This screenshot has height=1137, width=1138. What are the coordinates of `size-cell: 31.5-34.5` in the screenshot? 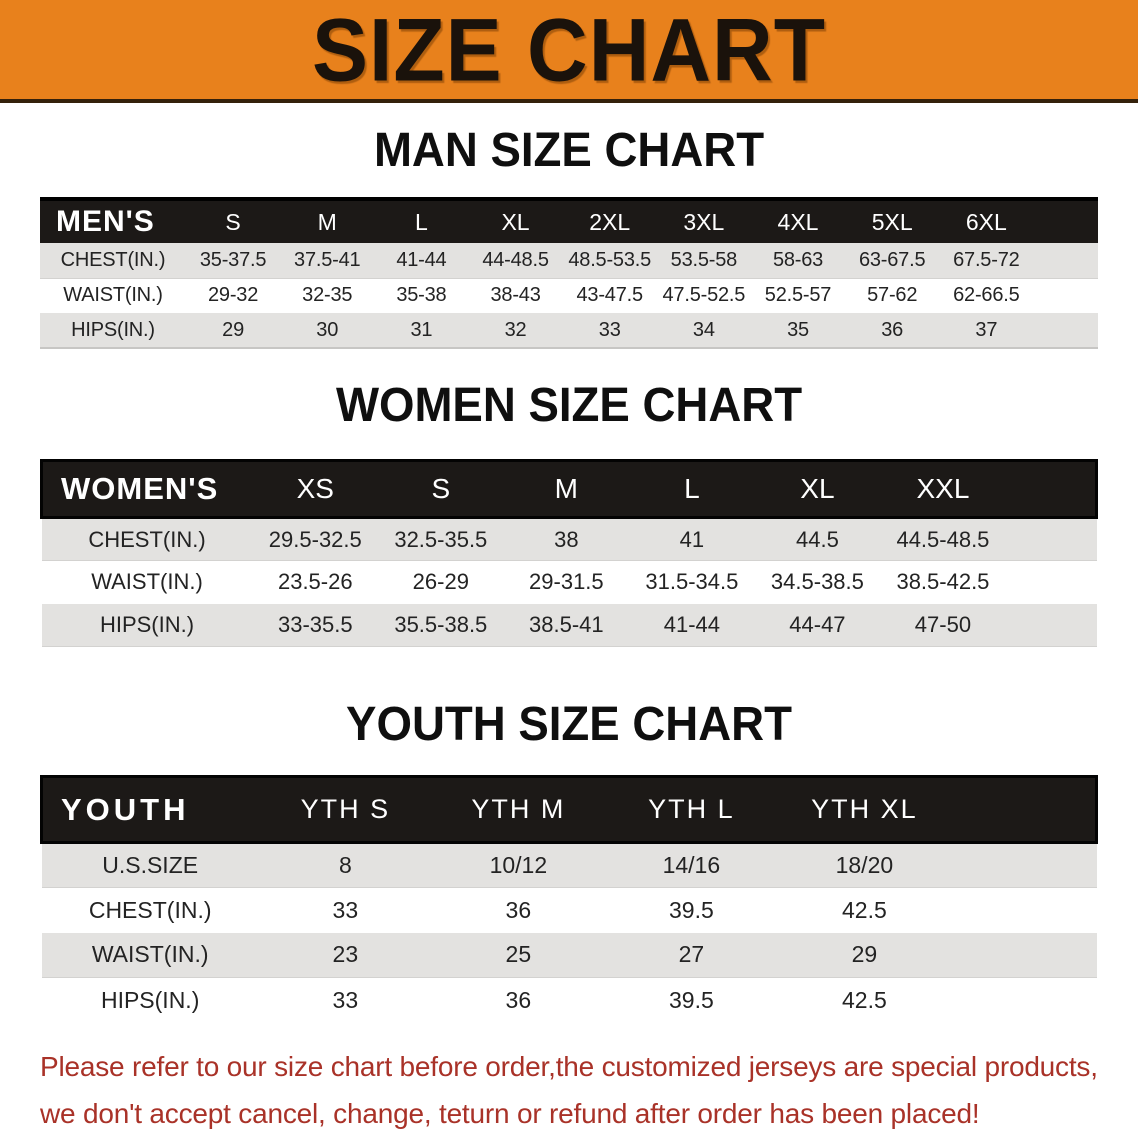 It's located at (692, 582).